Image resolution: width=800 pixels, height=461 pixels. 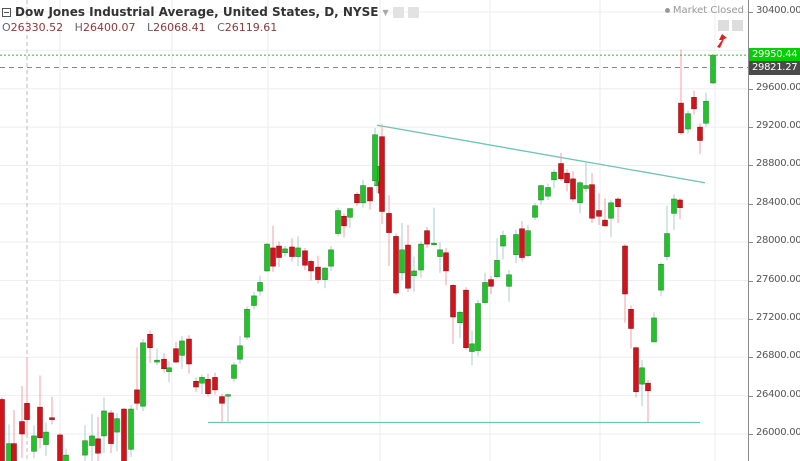 I want to click on axis-tick-label: 29200.00, so click(x=778, y=126).